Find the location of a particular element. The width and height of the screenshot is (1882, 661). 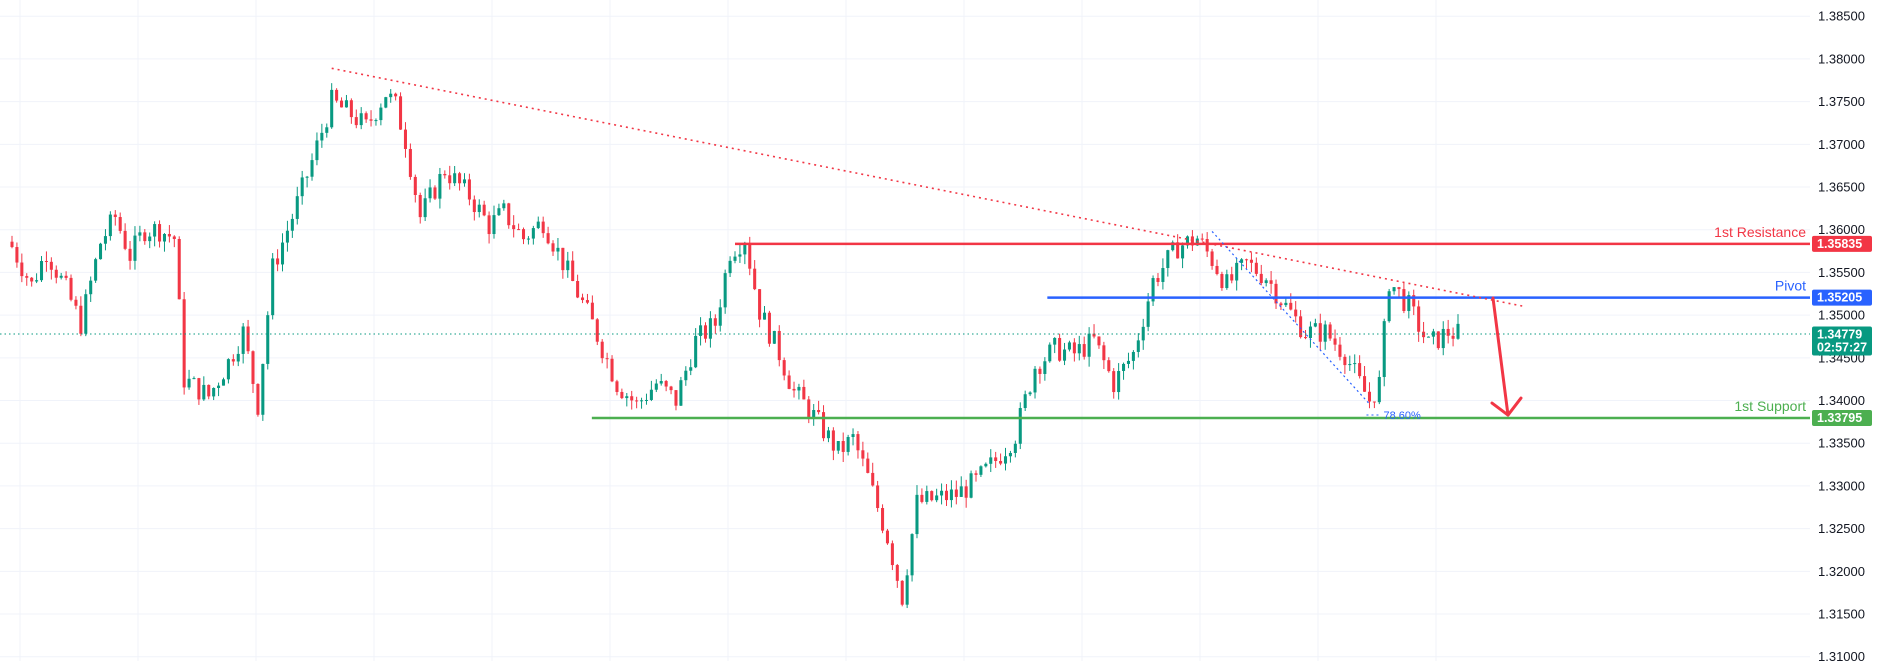

price-tick-label: 1.37500 is located at coordinates (1841, 101).